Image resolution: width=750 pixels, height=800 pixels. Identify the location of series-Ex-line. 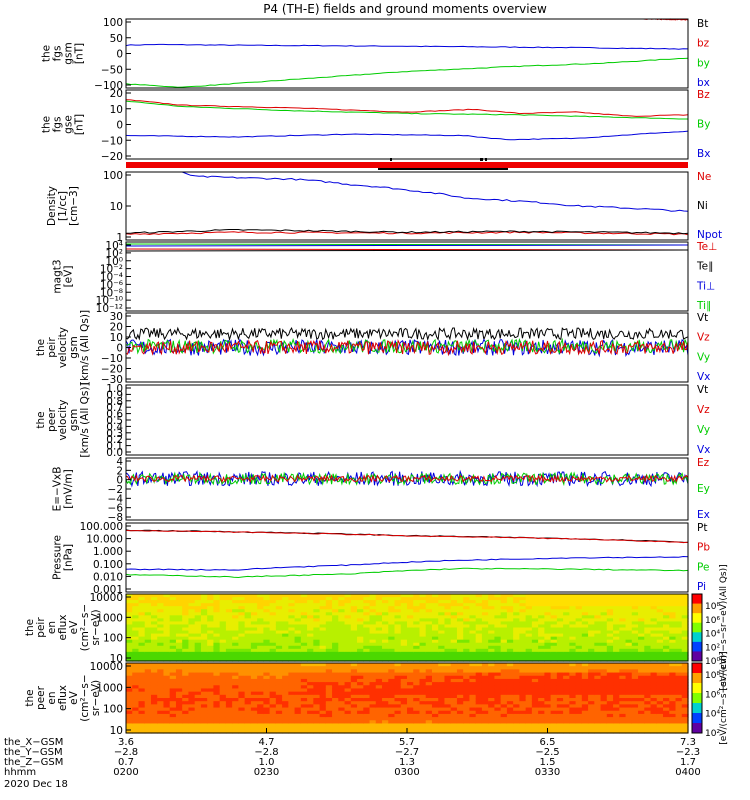
(407, 478).